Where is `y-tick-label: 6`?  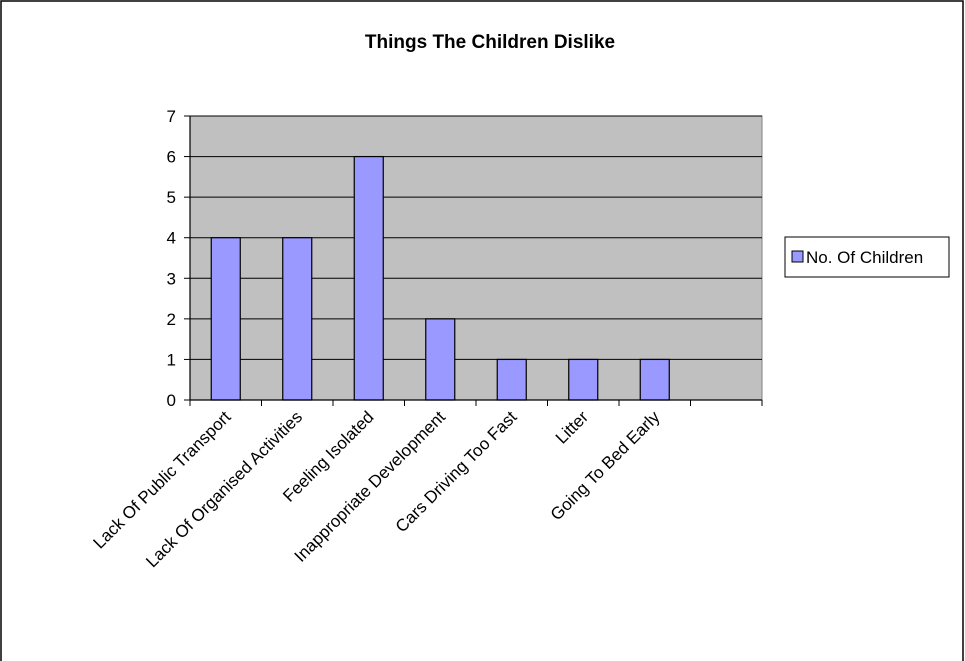
y-tick-label: 6 is located at coordinates (171, 157).